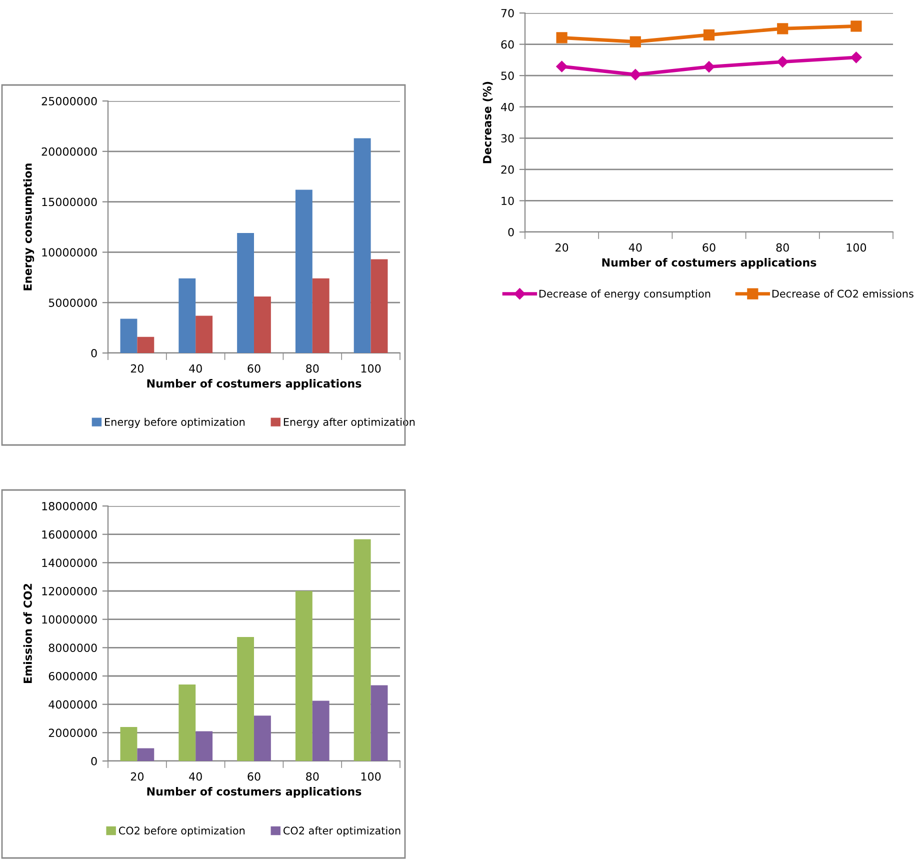 The width and height of the screenshot is (915, 860). I want to click on y-tick-label: 2000000, so click(72, 733).